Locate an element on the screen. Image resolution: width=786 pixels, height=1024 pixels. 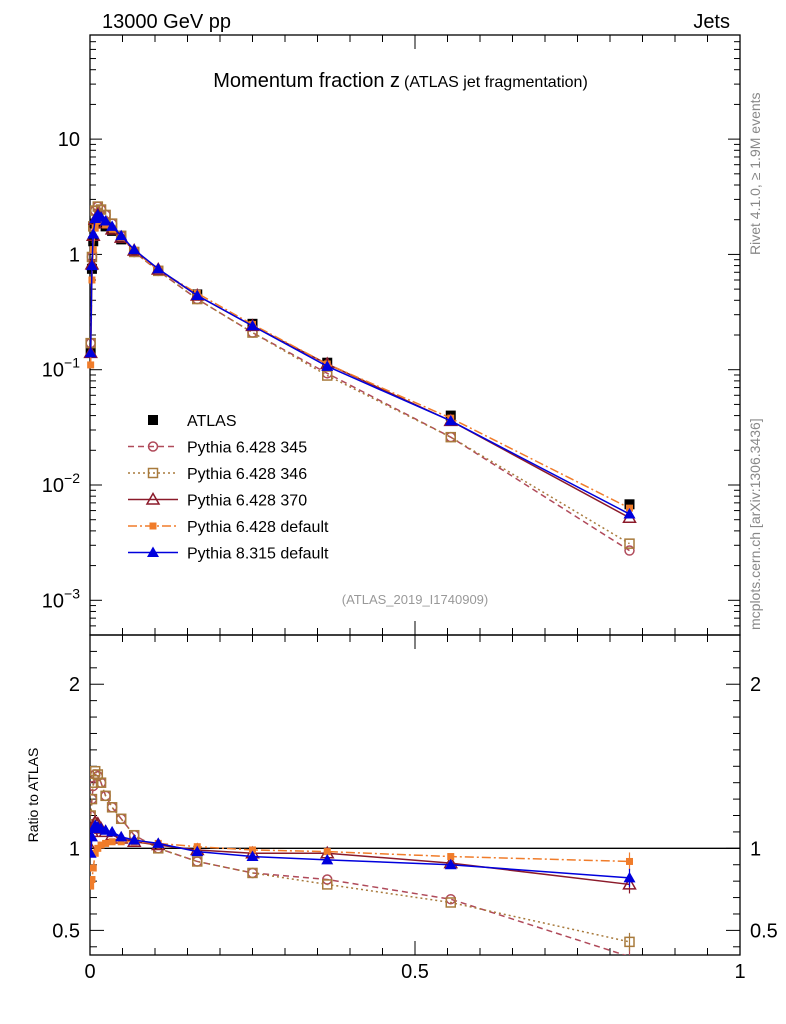
legend-entry: Pythia 6.428 346 is located at coordinates (217, 474).